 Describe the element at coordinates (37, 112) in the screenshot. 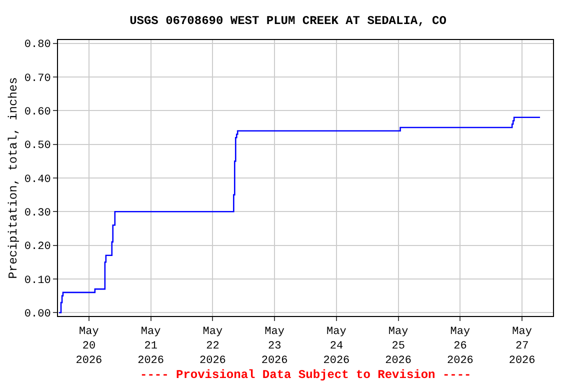

I see `y-tick-label: 0.60` at that location.